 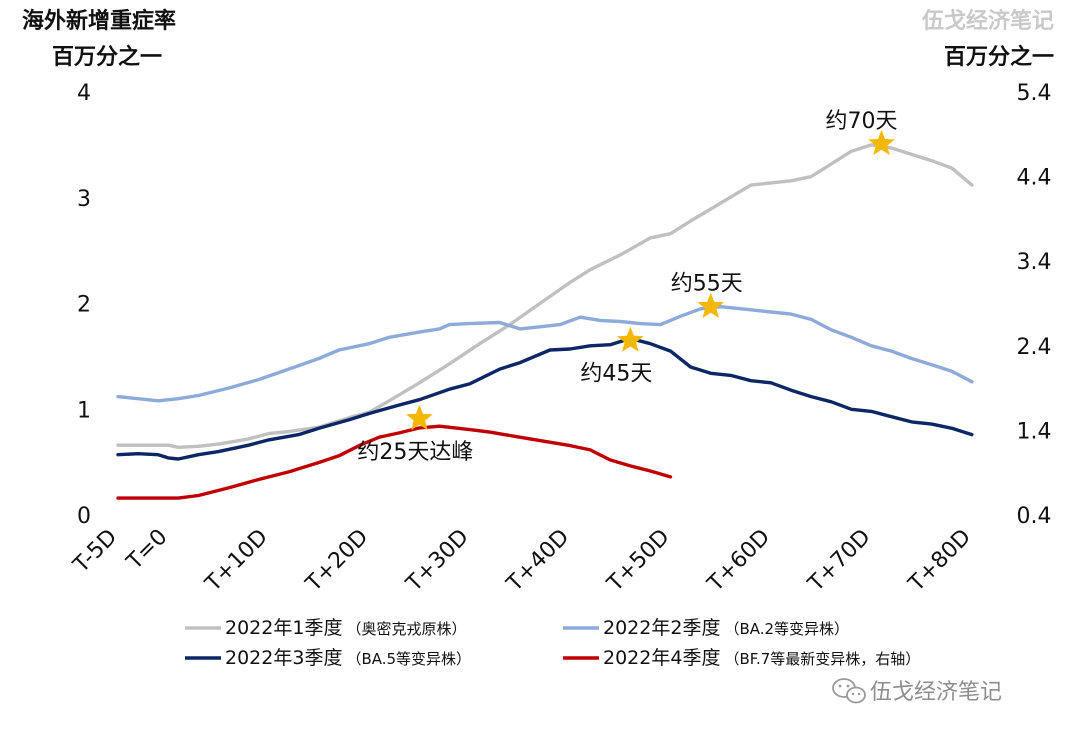 What do you see at coordinates (661, 628) in the screenshot?
I see `legend-series-name: 2022年2季度` at bounding box center [661, 628].